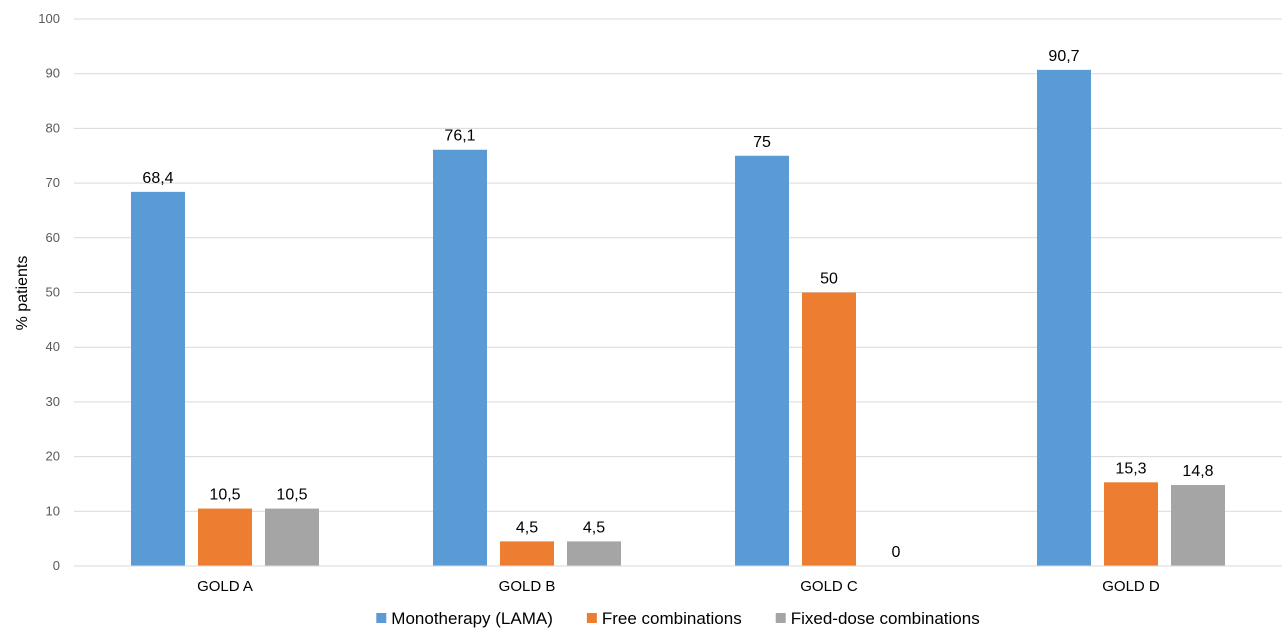  Describe the element at coordinates (459, 136) in the screenshot. I see `data-label: 76,1` at that location.